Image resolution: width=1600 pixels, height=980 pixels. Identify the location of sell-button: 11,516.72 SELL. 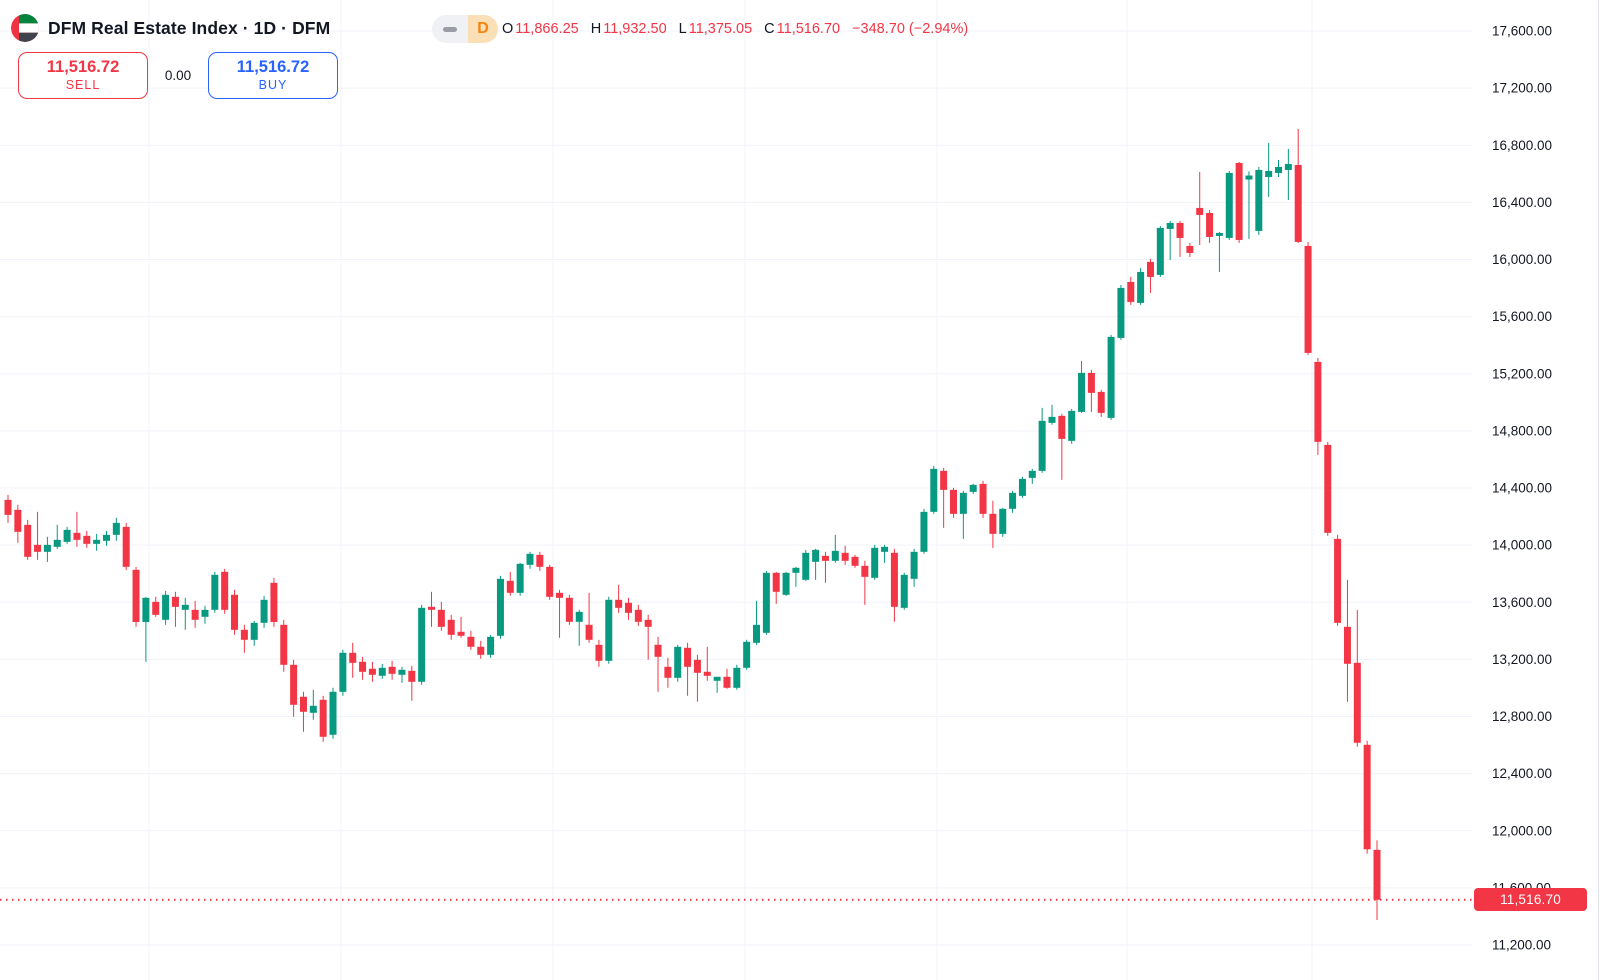
(83, 75).